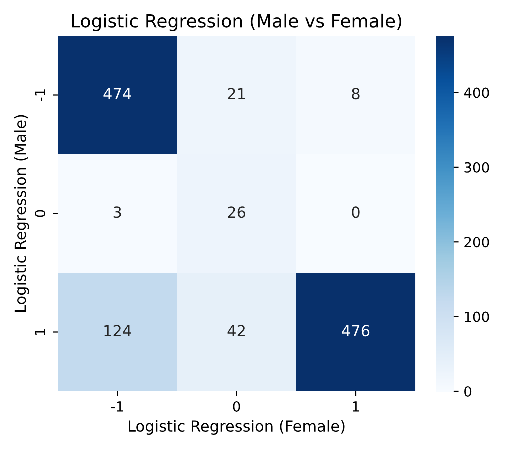  I want to click on color-bar-label: 100, so click(477, 317).